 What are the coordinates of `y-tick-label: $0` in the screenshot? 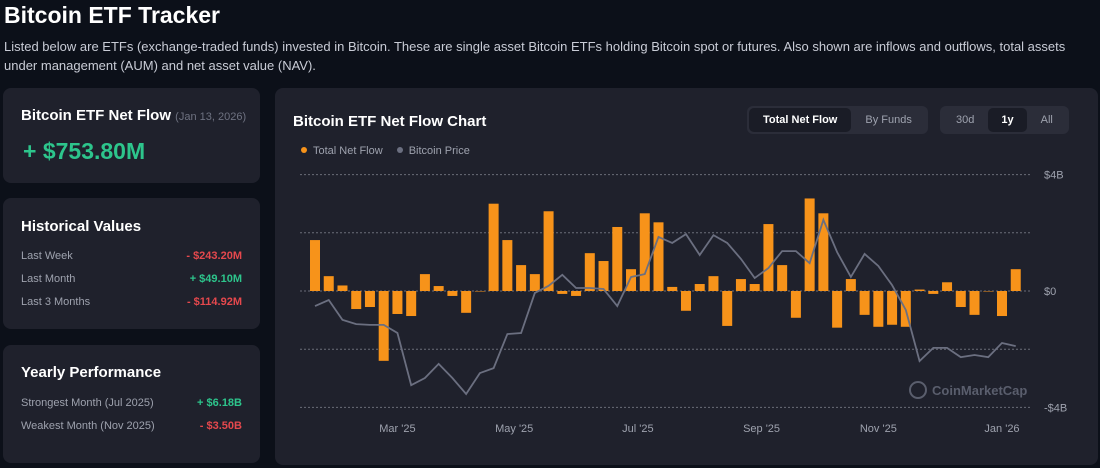 It's located at (1050, 292).